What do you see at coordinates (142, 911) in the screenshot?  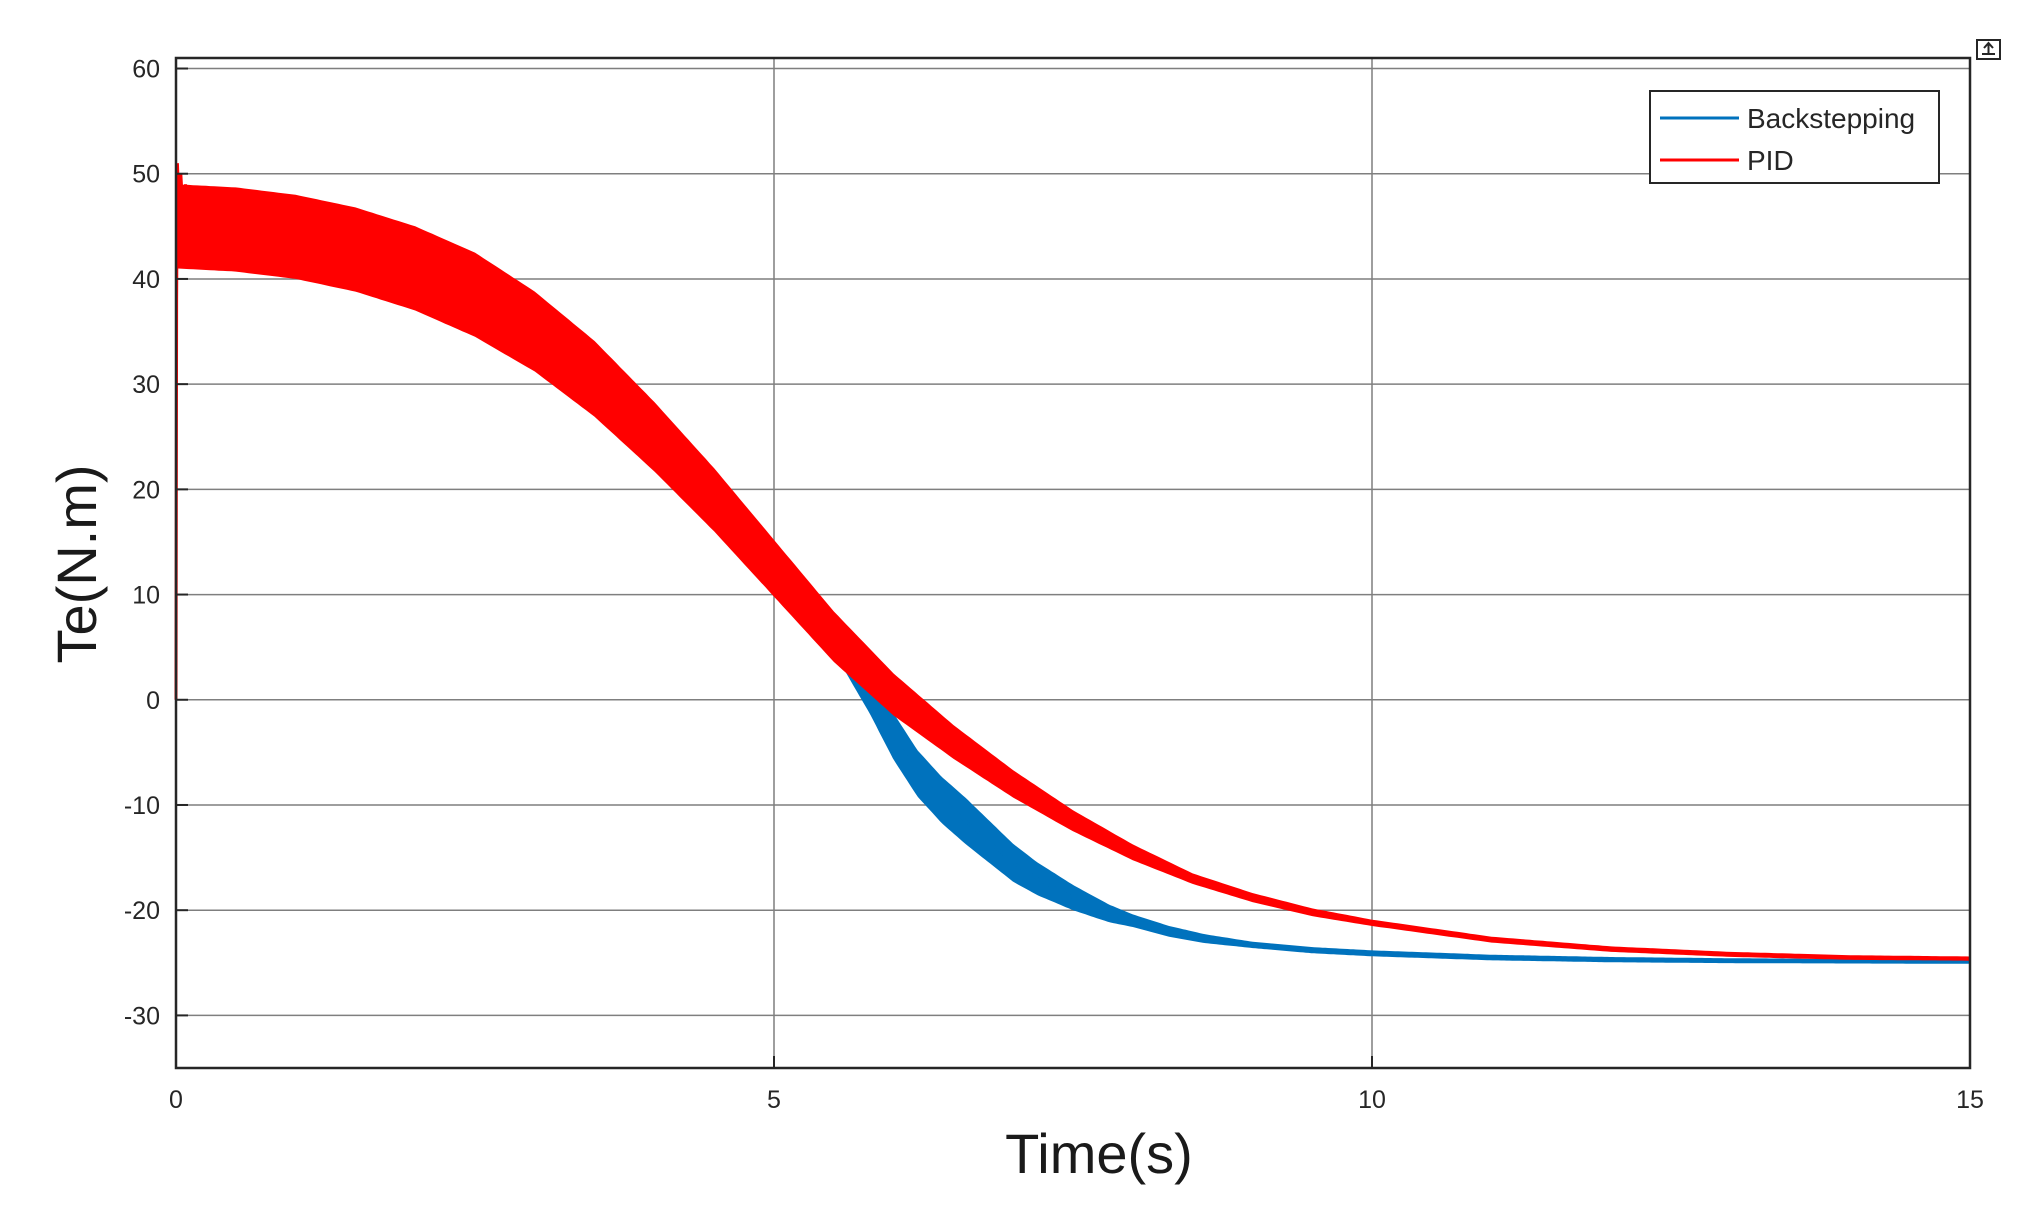 I see `y-tick-label: -20` at bounding box center [142, 911].